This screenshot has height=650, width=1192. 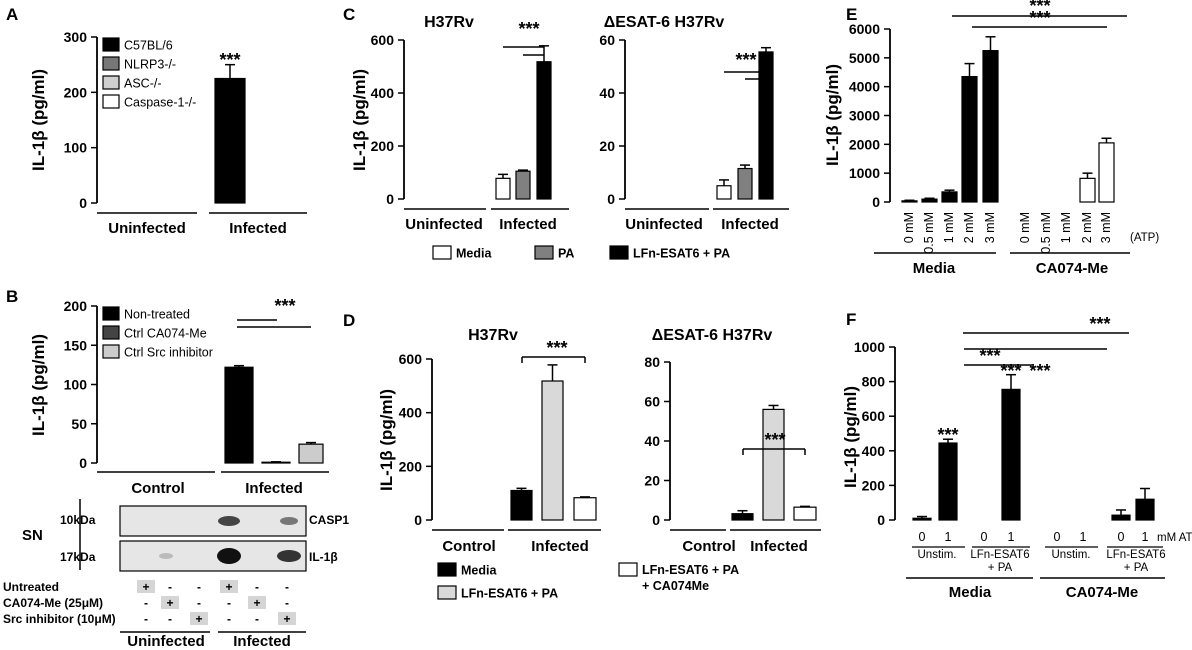 What do you see at coordinates (418, 520) in the screenshot?
I see `panel-d-y-tick-label: 0` at bounding box center [418, 520].